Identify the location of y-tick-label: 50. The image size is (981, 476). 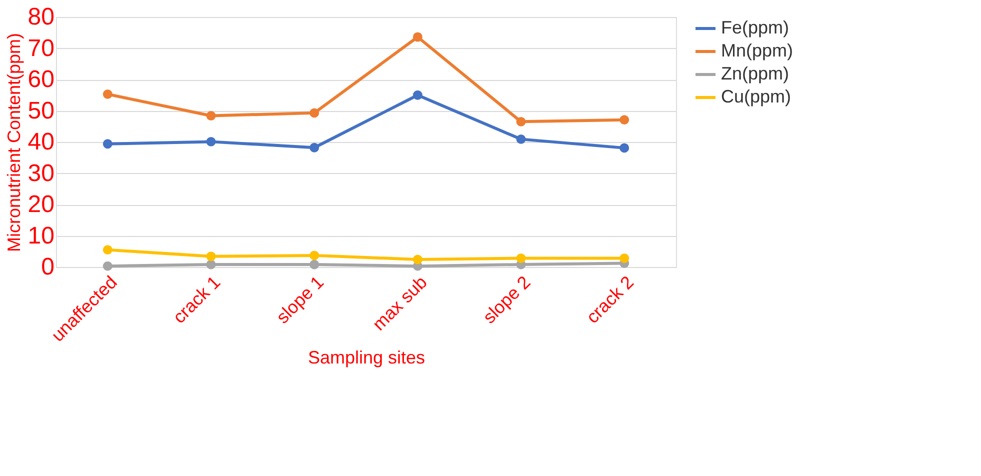
(41, 110).